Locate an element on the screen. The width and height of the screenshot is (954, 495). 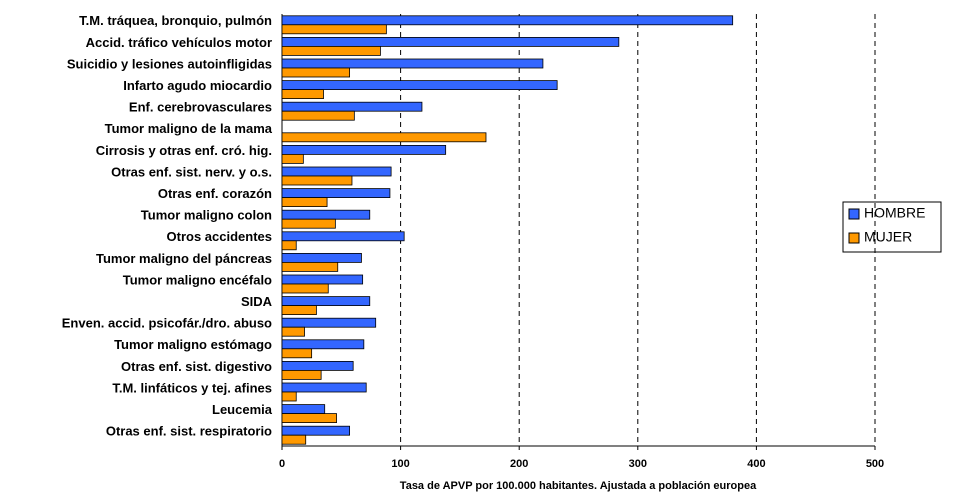
x-tick-label: 200 is located at coordinates (519, 464).